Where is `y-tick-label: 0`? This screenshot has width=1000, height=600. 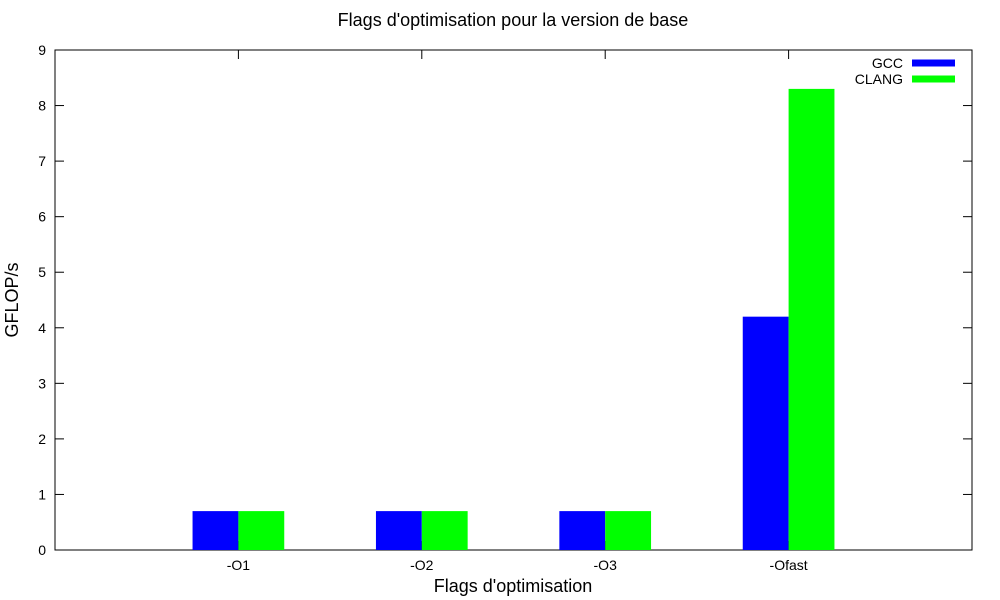 y-tick-label: 0 is located at coordinates (42, 550).